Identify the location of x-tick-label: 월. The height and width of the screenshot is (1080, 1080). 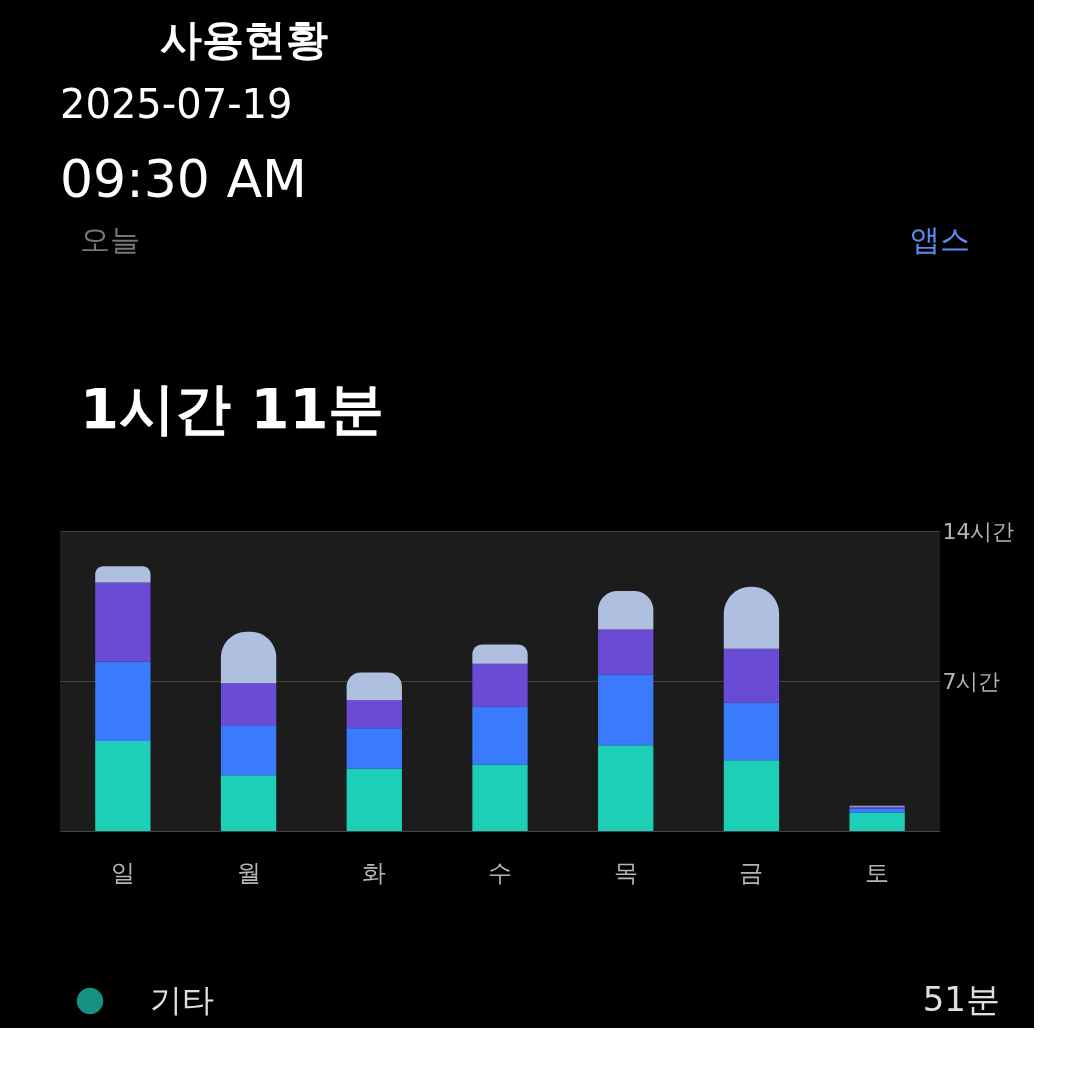
(248, 872).